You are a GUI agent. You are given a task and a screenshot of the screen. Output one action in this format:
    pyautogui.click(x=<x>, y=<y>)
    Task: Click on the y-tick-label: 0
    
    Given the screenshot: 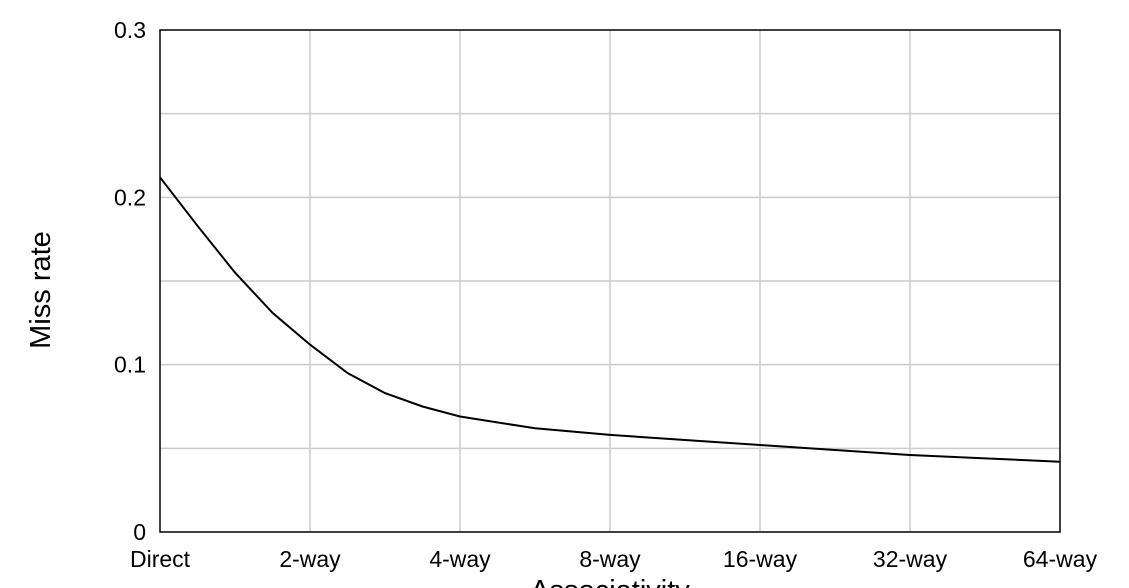 What is the action you would take?
    pyautogui.click(x=139, y=532)
    